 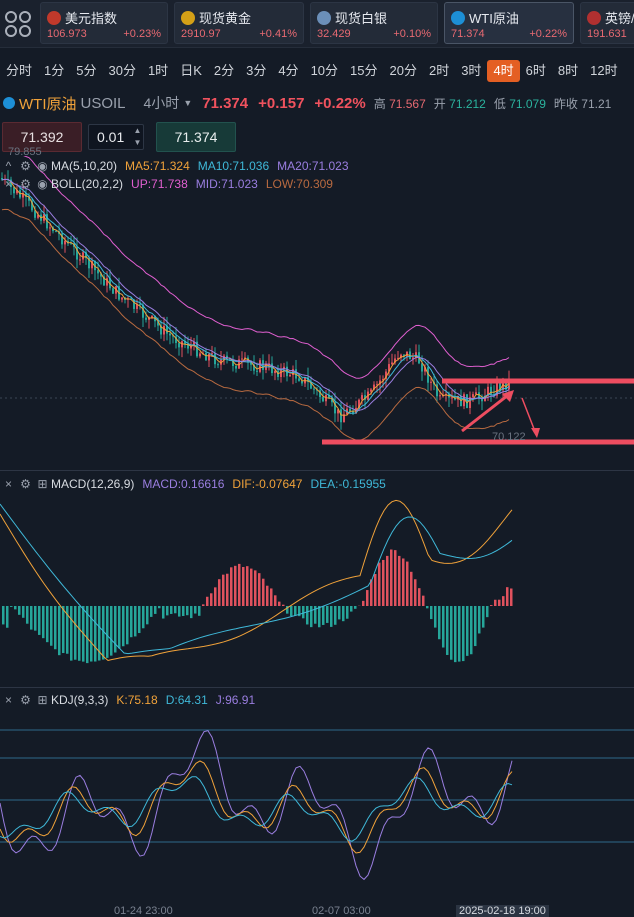 What do you see at coordinates (191, 70) in the screenshot?
I see `timeframe-tab: 日K` at bounding box center [191, 70].